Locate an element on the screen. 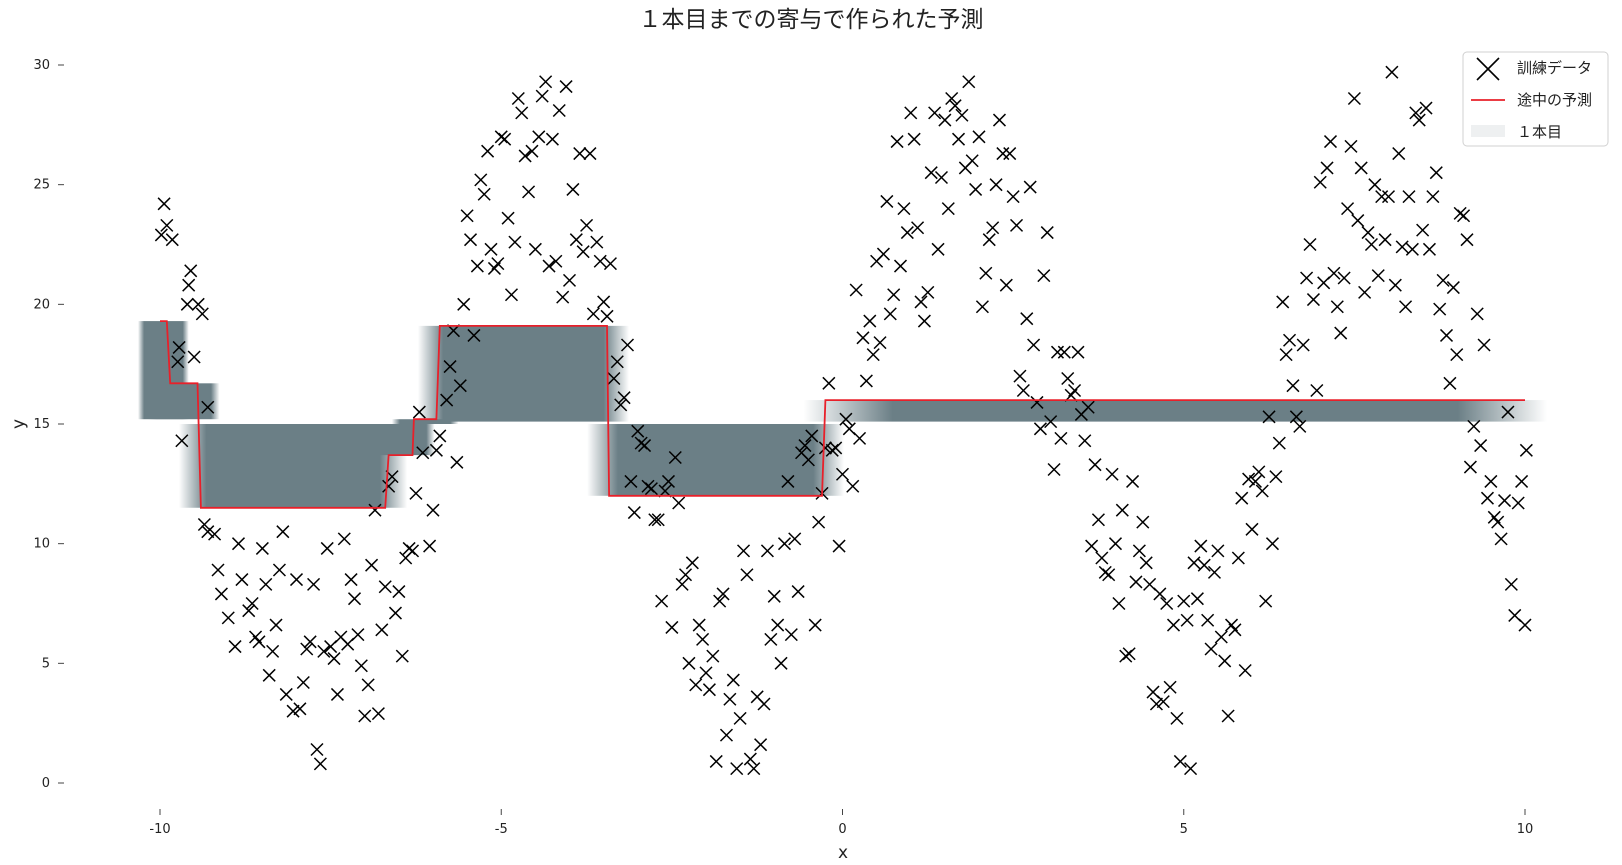 The image size is (1622, 865). x-tick-label: 10 is located at coordinates (1525, 829).